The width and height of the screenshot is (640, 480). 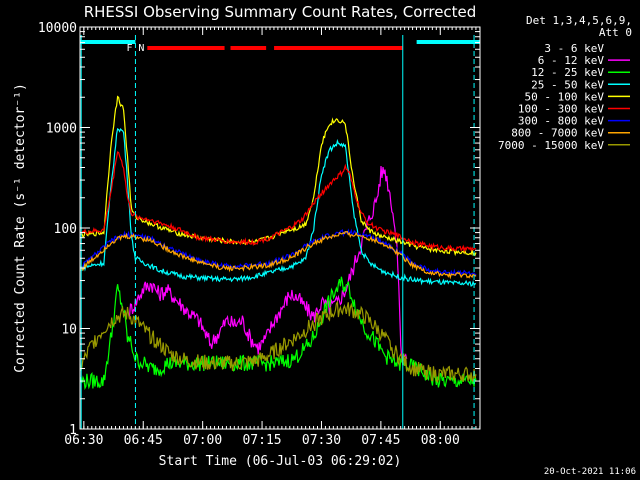 What do you see at coordinates (579, 20) in the screenshot?
I see `legend-header-line-1: Det 1,3,4,5,6,9,` at bounding box center [579, 20].